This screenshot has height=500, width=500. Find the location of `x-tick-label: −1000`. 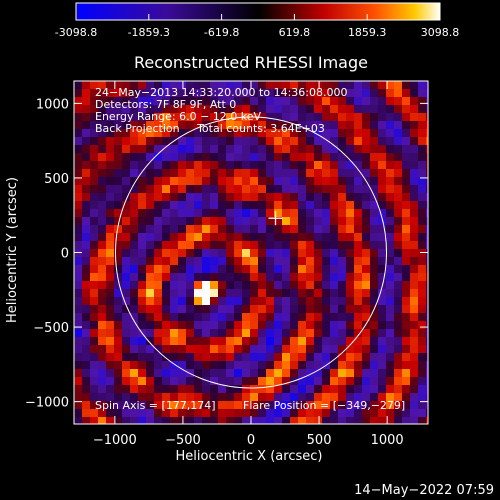

x-tick-label: −1000 is located at coordinates (115, 440).